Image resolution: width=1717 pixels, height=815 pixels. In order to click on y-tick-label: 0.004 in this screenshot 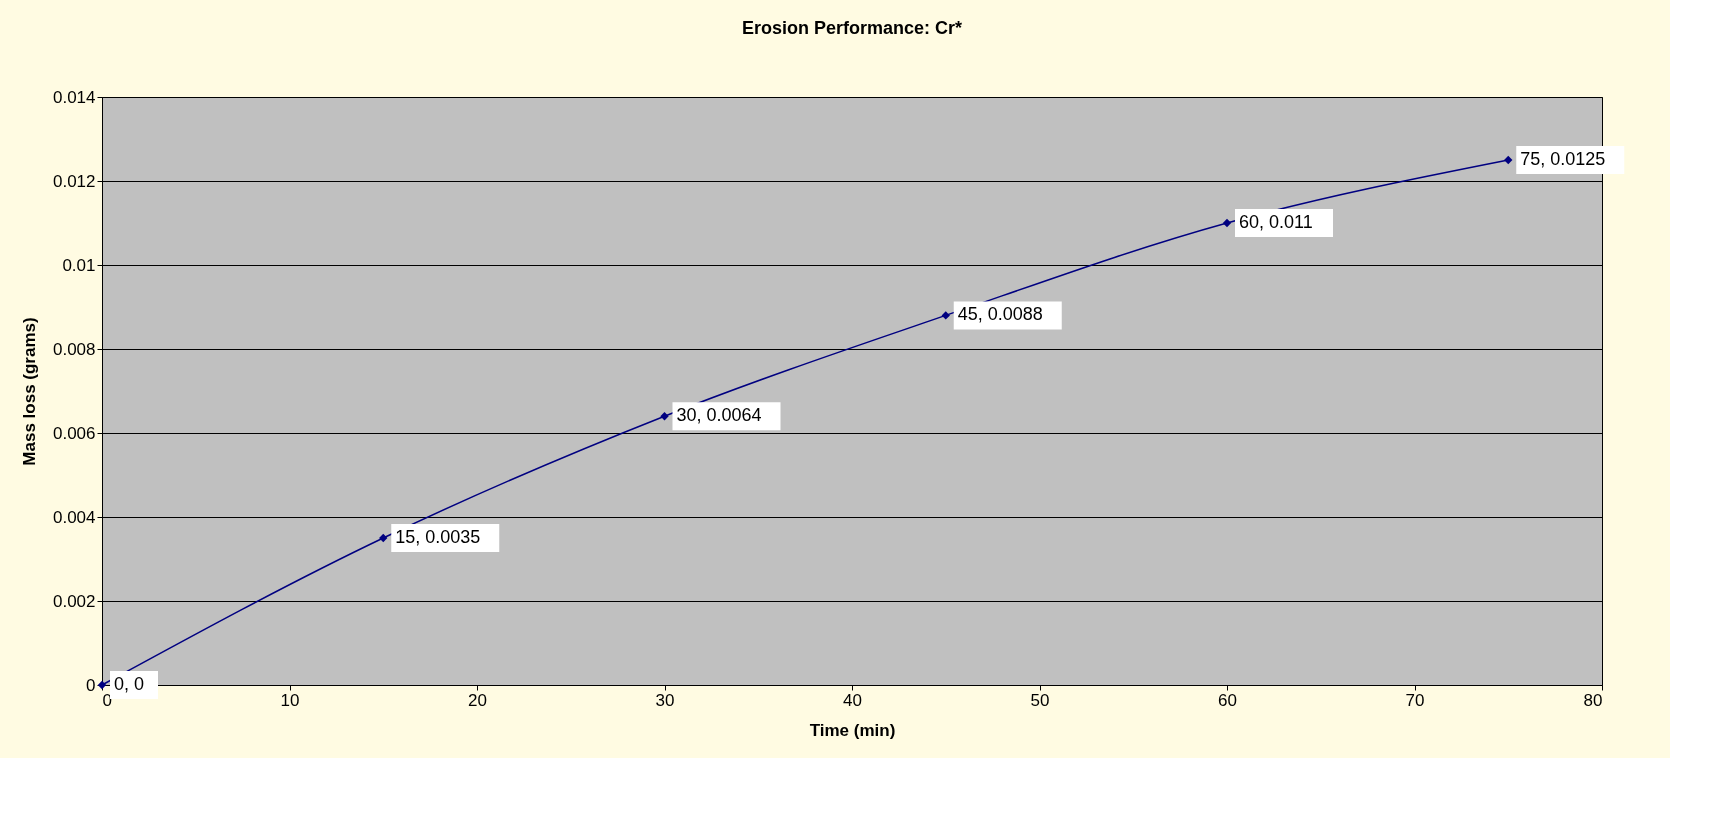, I will do `click(74, 517)`.